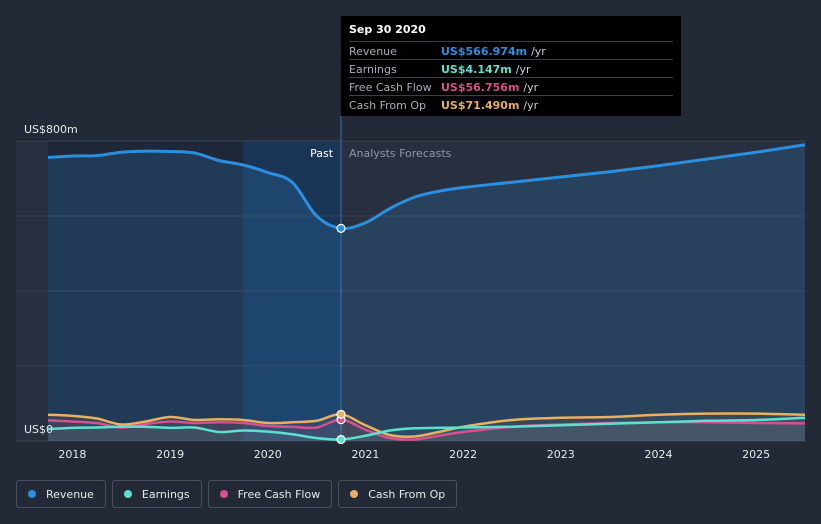 The width and height of the screenshot is (821, 524). Describe the element at coordinates (38, 429) in the screenshot. I see `y-axis-bottom-label: US$0` at that location.